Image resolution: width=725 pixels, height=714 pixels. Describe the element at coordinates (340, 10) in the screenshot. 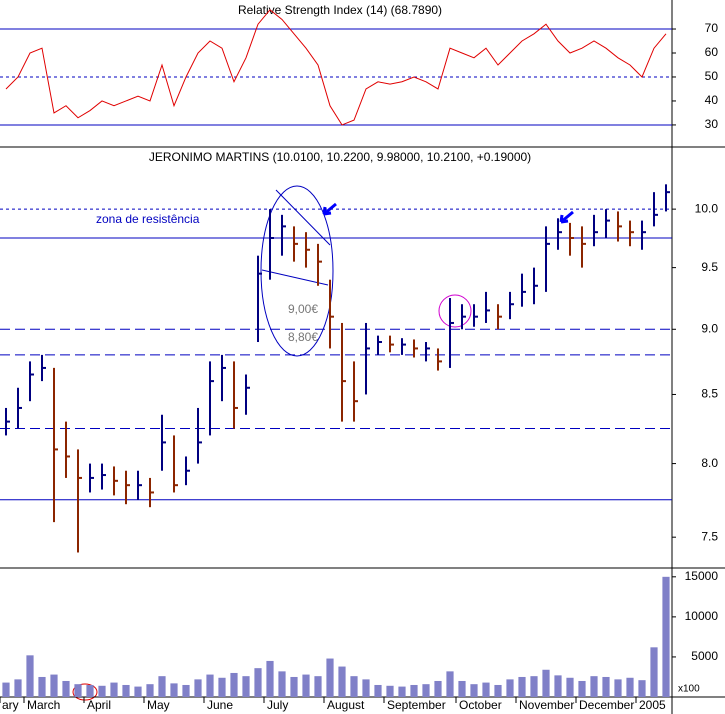

I see `rsi-title: Relative Strength Index (14) (68.7890)` at that location.